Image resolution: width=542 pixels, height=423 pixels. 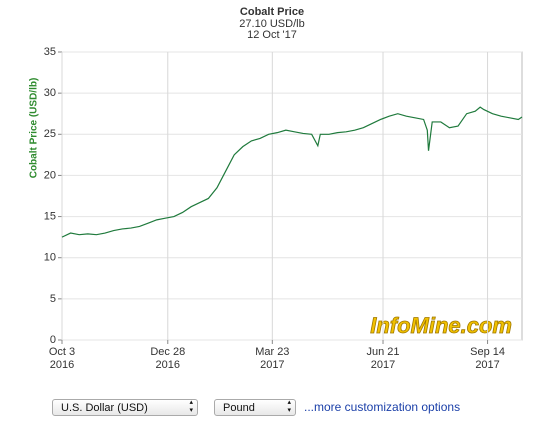 What do you see at coordinates (383, 352) in the screenshot?
I see `x-tick-label: Jun 21` at bounding box center [383, 352].